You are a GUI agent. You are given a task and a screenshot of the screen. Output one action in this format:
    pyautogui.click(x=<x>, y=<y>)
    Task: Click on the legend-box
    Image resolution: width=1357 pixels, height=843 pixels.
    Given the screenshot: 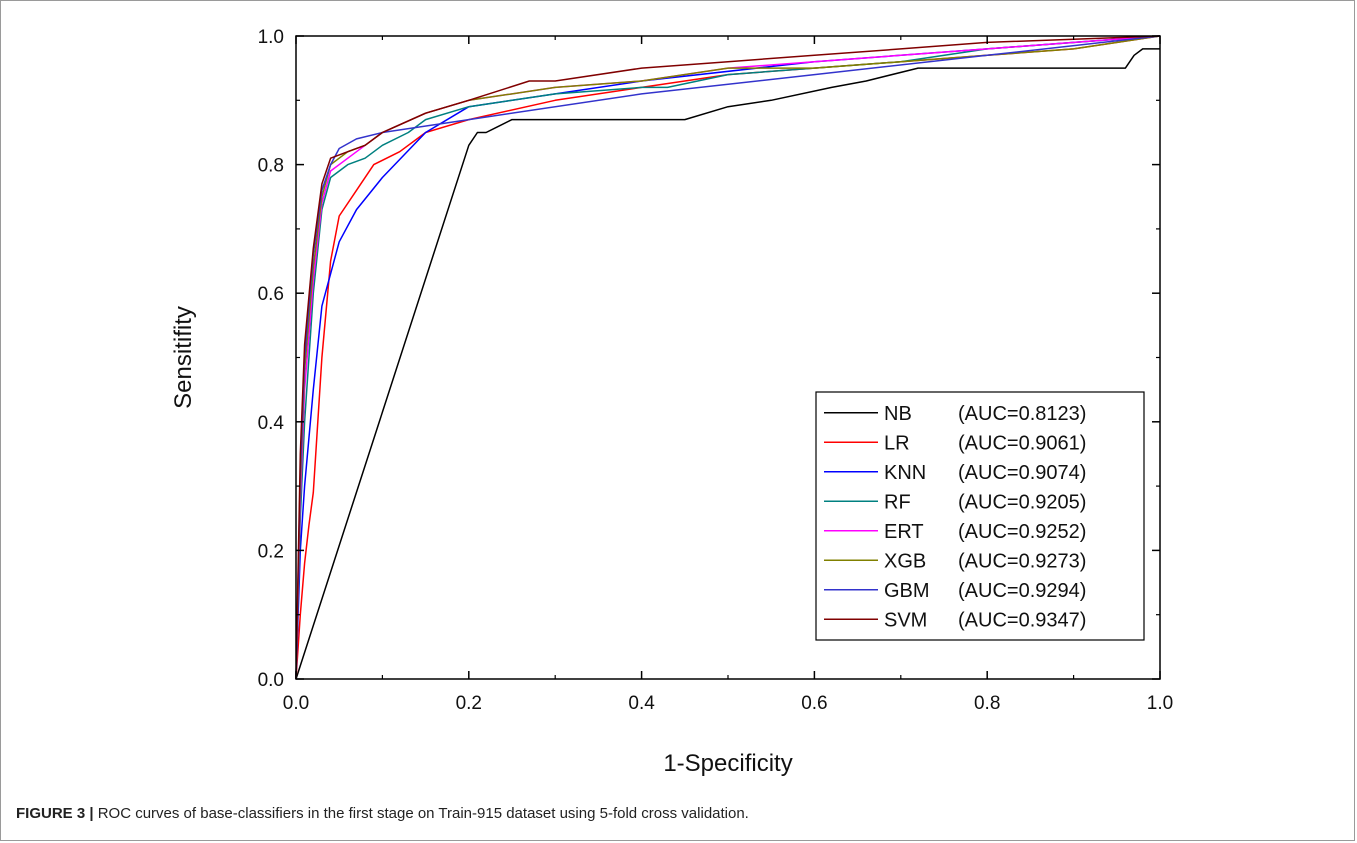 What is the action you would take?
    pyautogui.click(x=980, y=516)
    